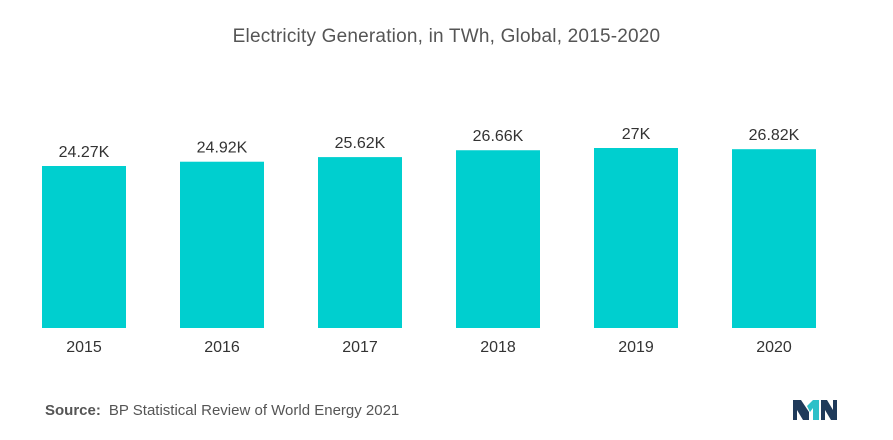 The width and height of the screenshot is (893, 440). I want to click on data-label-2018: 26.66K, so click(498, 136).